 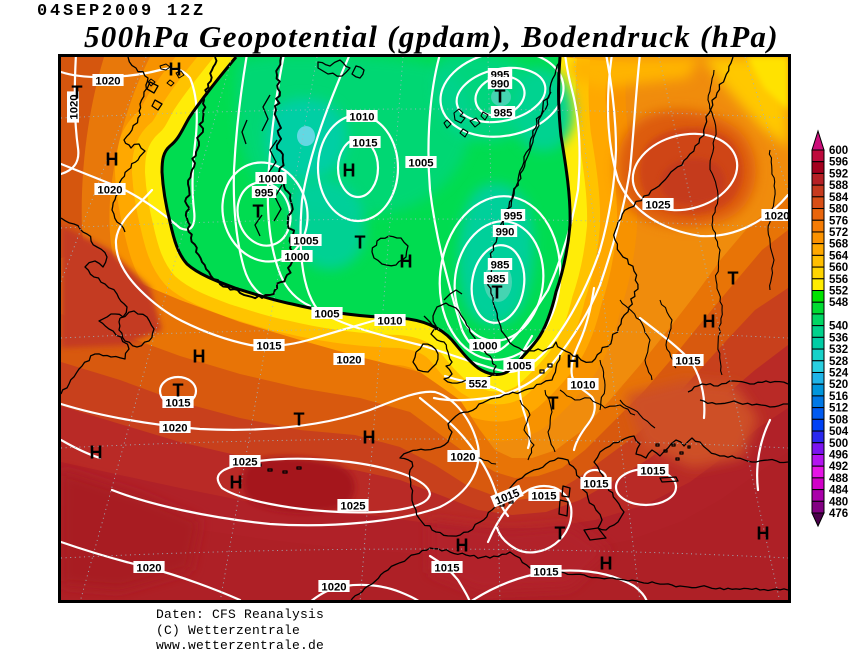 What do you see at coordinates (838, 268) in the screenshot?
I see `svg-text: 560` at bounding box center [838, 268].